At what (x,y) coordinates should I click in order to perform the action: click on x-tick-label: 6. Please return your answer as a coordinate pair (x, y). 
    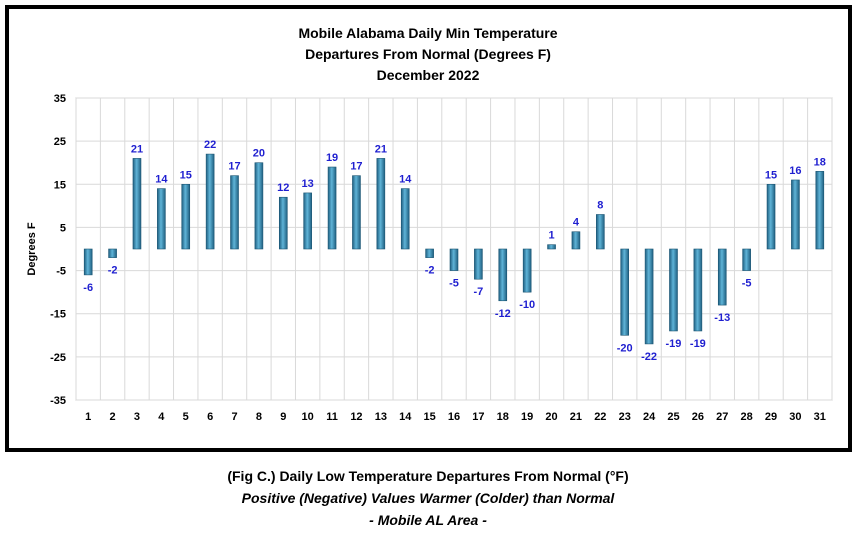
    Looking at the image, I should click on (210, 417).